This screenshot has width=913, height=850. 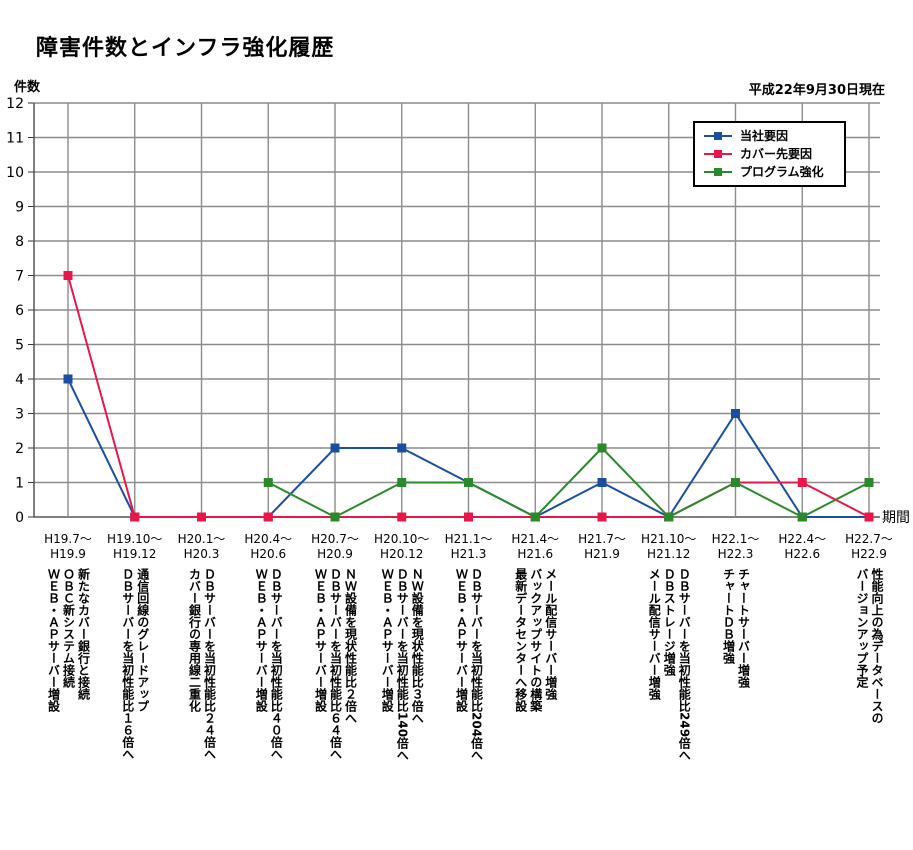 What do you see at coordinates (776, 153) in the screenshot?
I see `legend-label: カバー先要因` at bounding box center [776, 153].